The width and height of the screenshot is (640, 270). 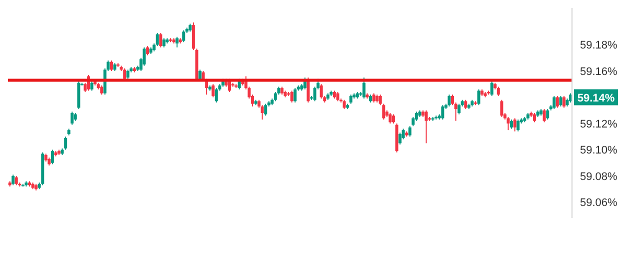 I want to click on y-tick-label: 59.08%, so click(x=599, y=176).